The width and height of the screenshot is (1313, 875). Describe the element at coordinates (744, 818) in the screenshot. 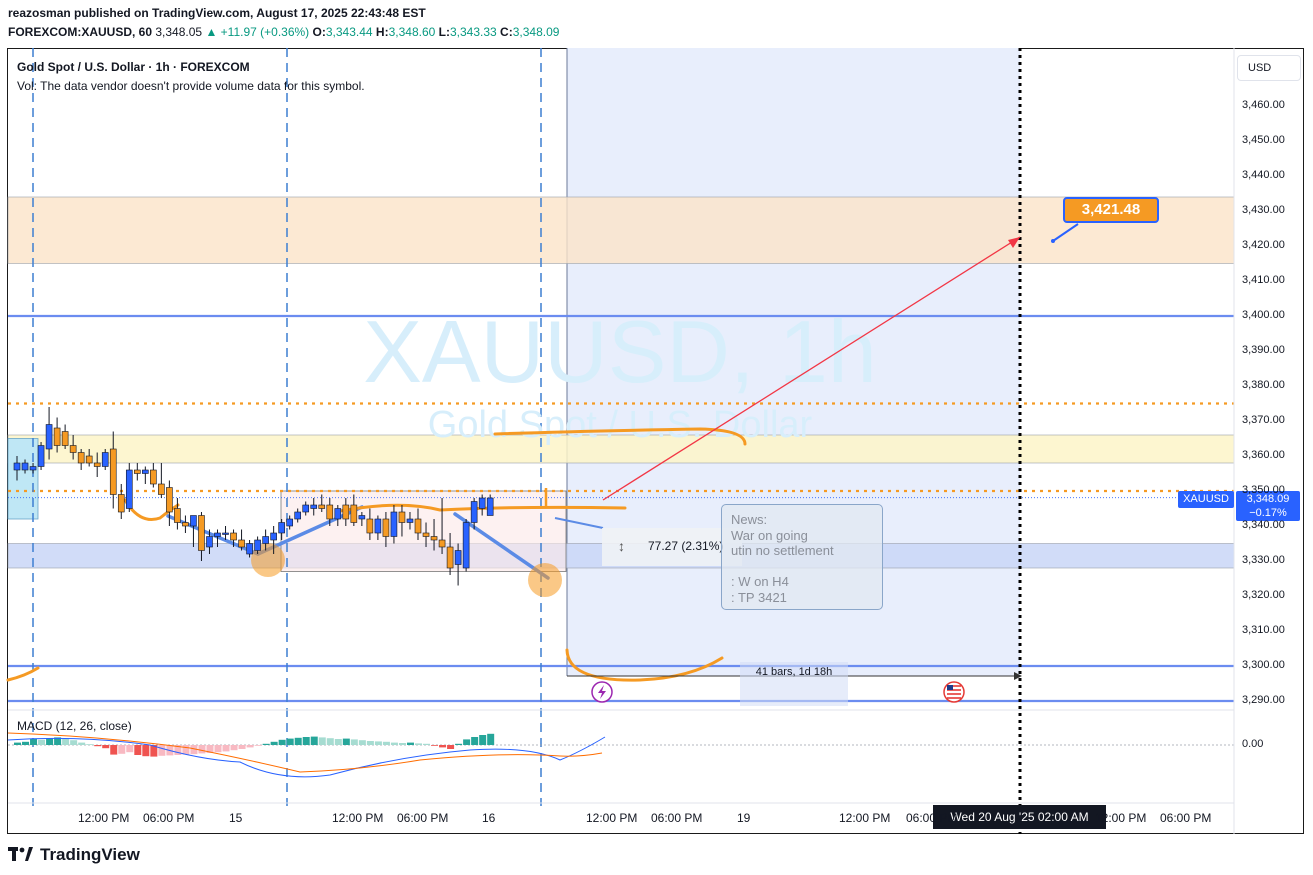

I see `time-tick-label: 19` at that location.